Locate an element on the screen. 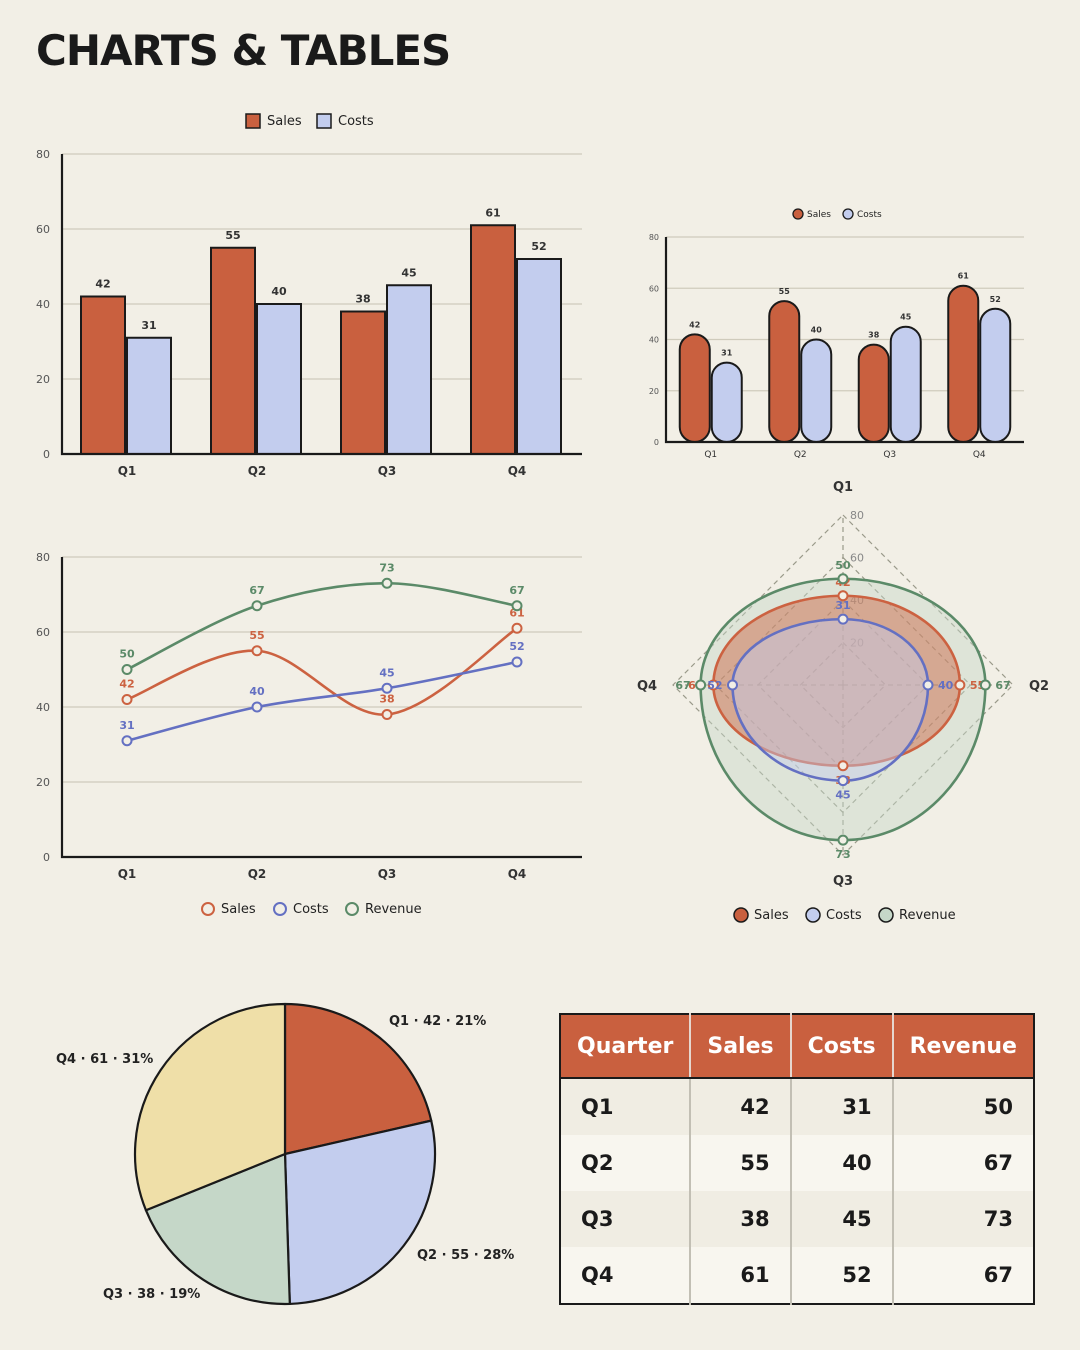  table-cell: Q3 is located at coordinates (626, 1219).